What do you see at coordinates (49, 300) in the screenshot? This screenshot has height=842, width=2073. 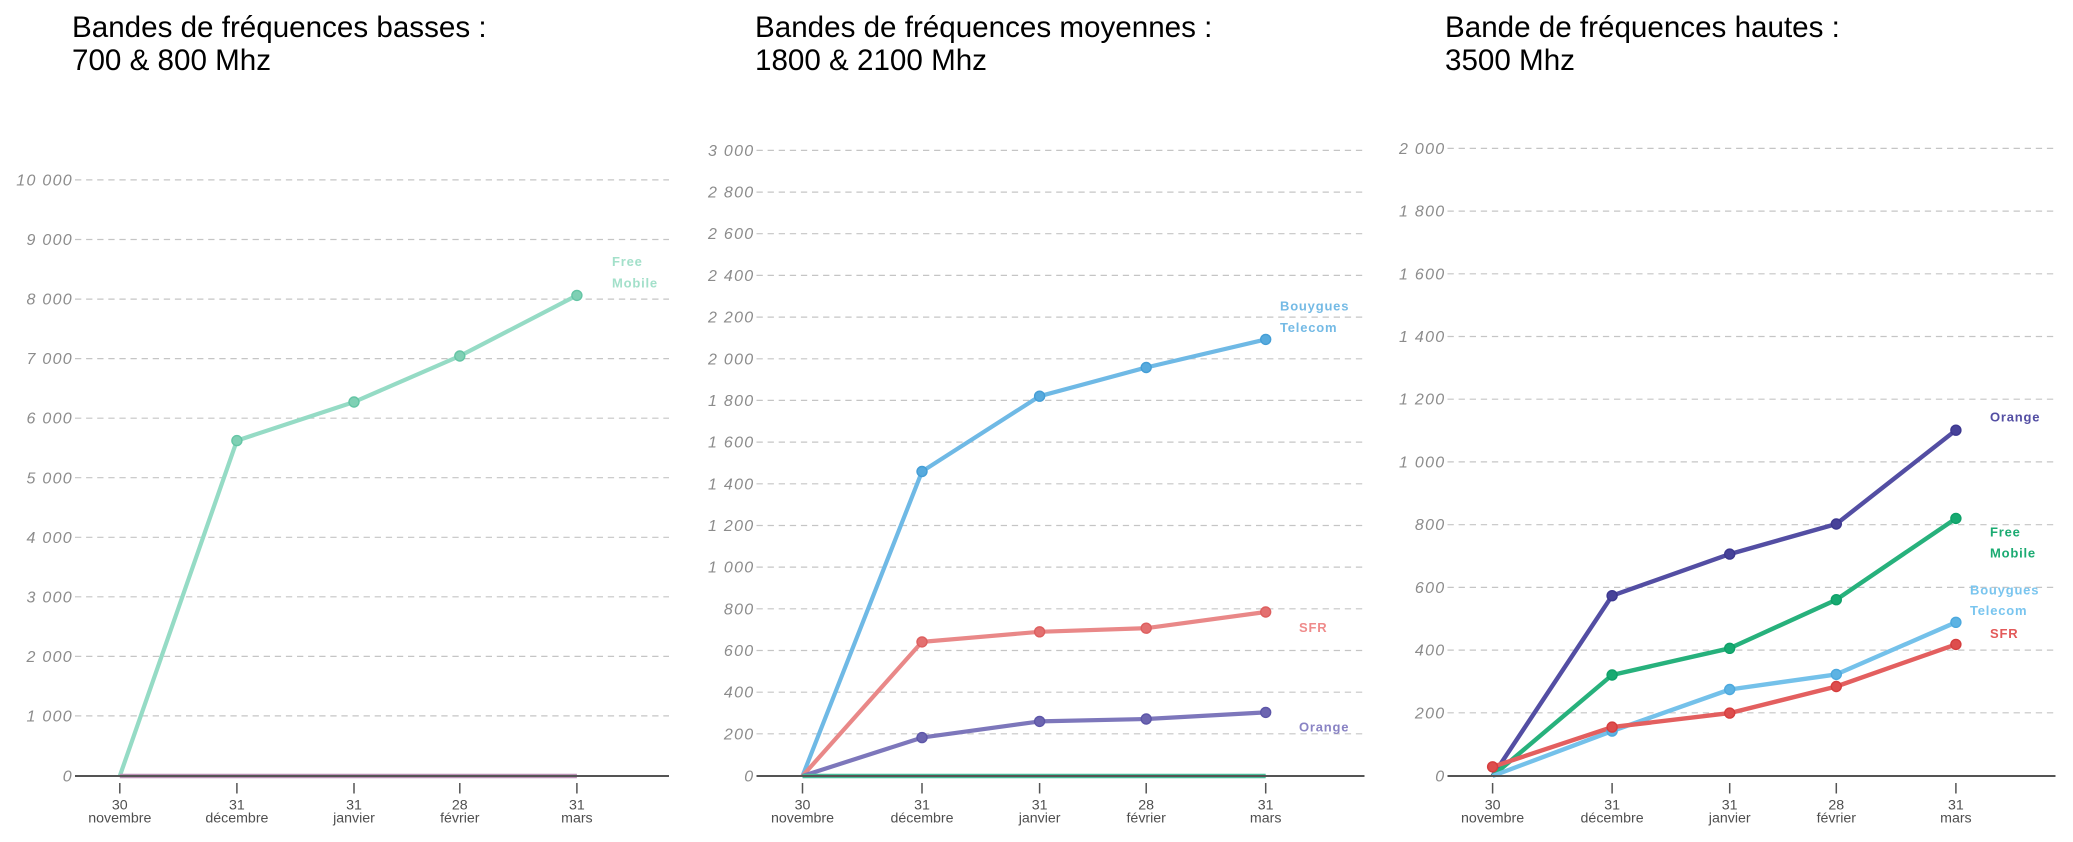 I see `svg-text: 8 000` at bounding box center [49, 300].